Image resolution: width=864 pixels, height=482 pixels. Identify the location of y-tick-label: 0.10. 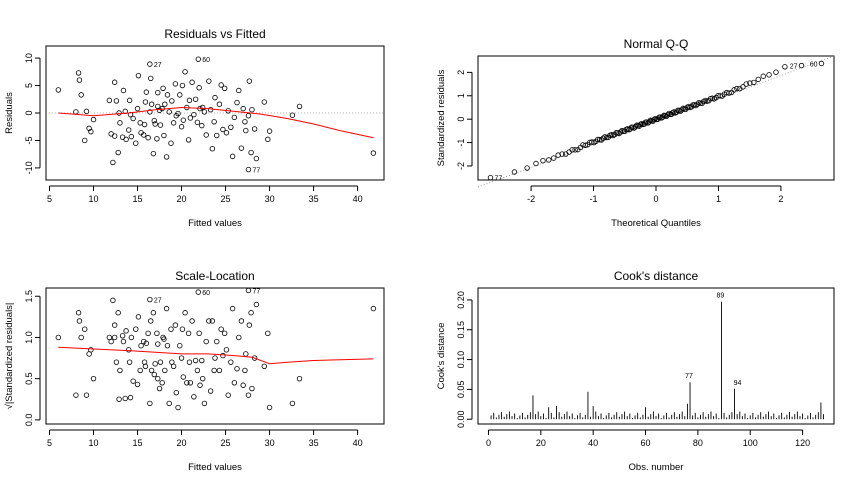
(461, 360).